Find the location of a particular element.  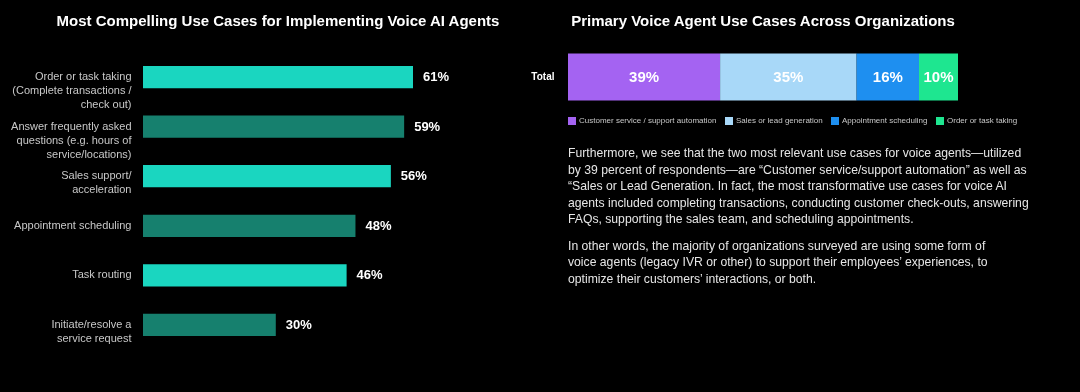

data-label: 61% is located at coordinates (436, 77).